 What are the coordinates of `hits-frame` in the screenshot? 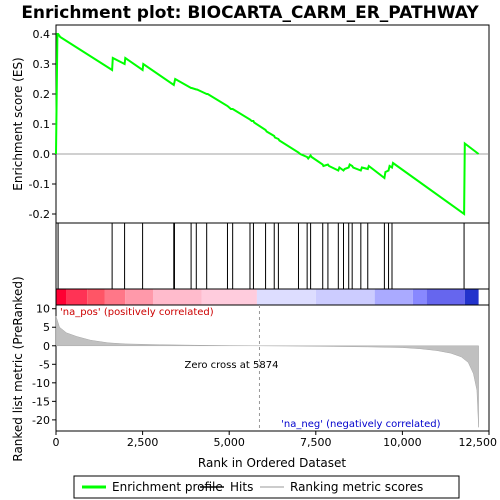 It's located at (272, 256).